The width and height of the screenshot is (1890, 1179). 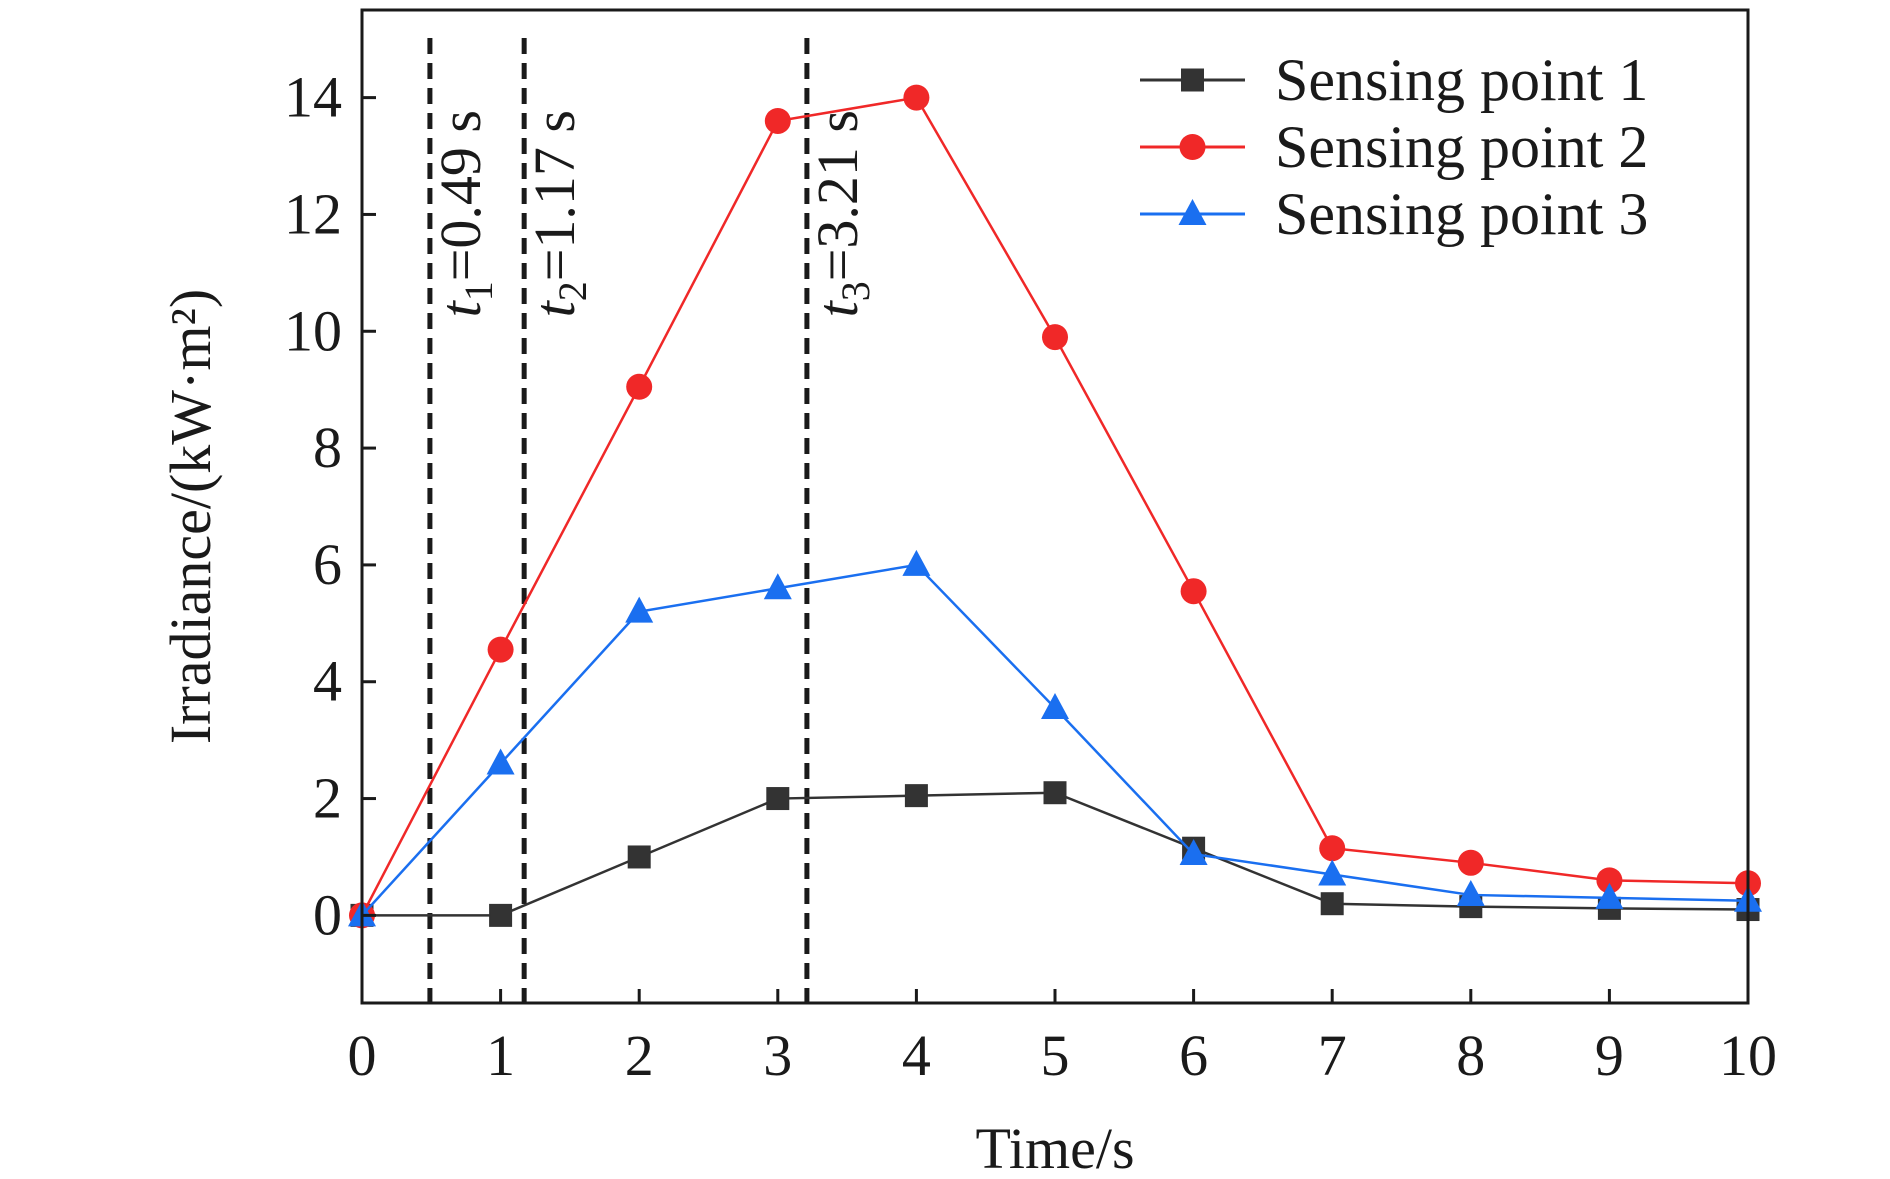 What do you see at coordinates (777, 1055) in the screenshot?
I see `x-tick-label: 3` at bounding box center [777, 1055].